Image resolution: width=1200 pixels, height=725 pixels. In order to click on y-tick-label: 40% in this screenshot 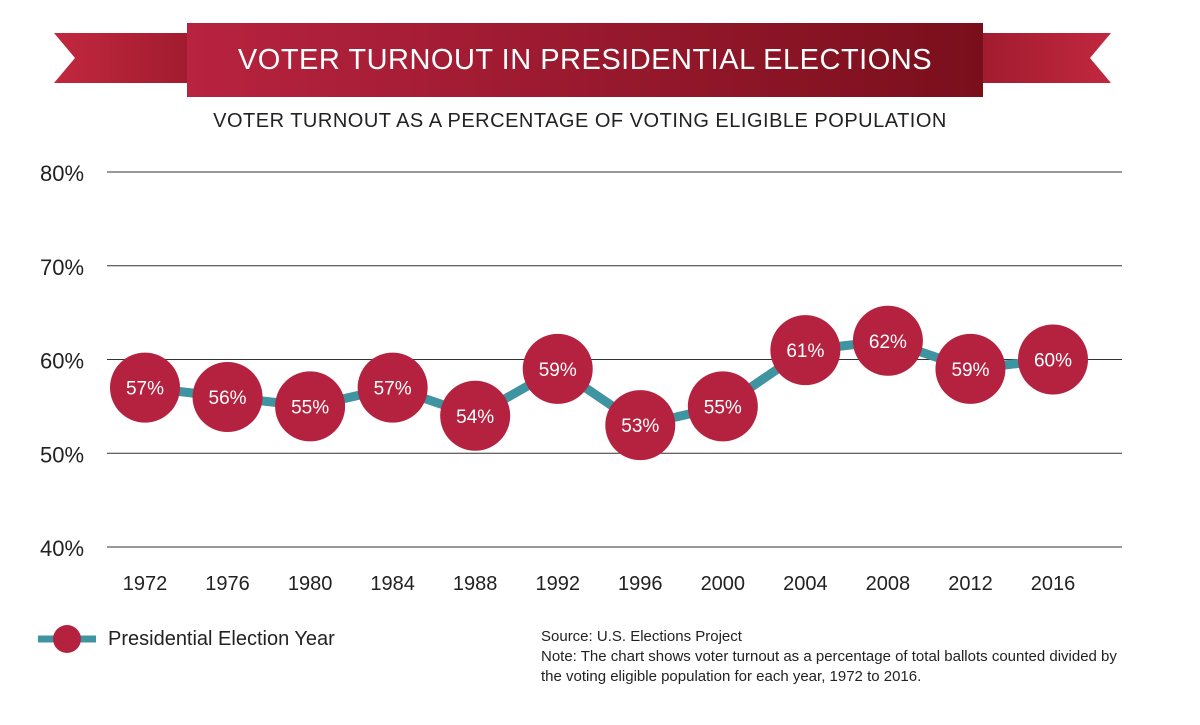, I will do `click(62, 548)`.